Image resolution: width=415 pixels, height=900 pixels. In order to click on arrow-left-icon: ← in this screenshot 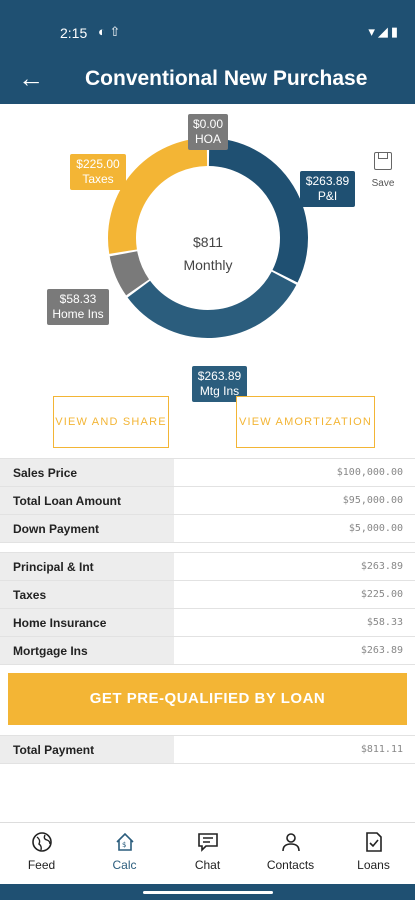, I will do `click(31, 78)`.